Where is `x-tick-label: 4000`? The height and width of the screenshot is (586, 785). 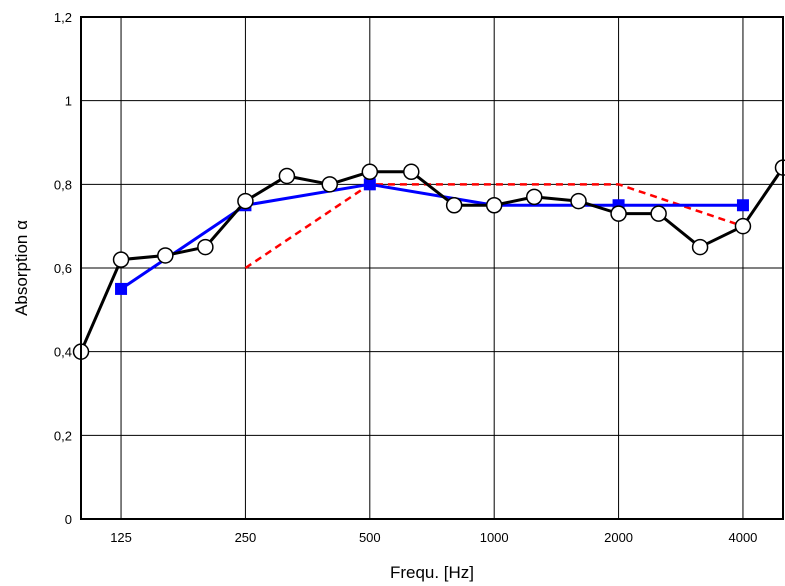 x-tick-label: 4000 is located at coordinates (742, 537).